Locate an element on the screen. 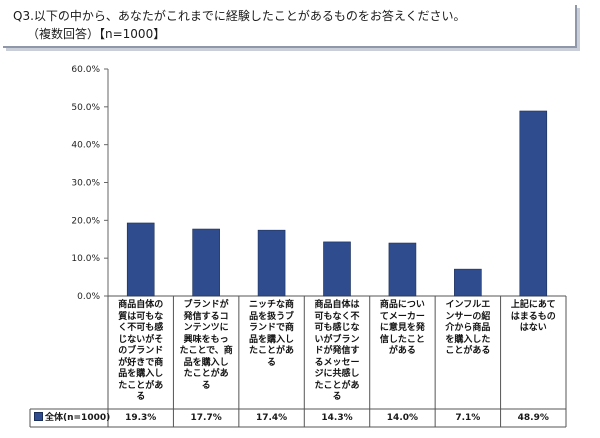 This screenshot has height=438, width=600. y-tick-label: 20.0% is located at coordinates (85, 221).